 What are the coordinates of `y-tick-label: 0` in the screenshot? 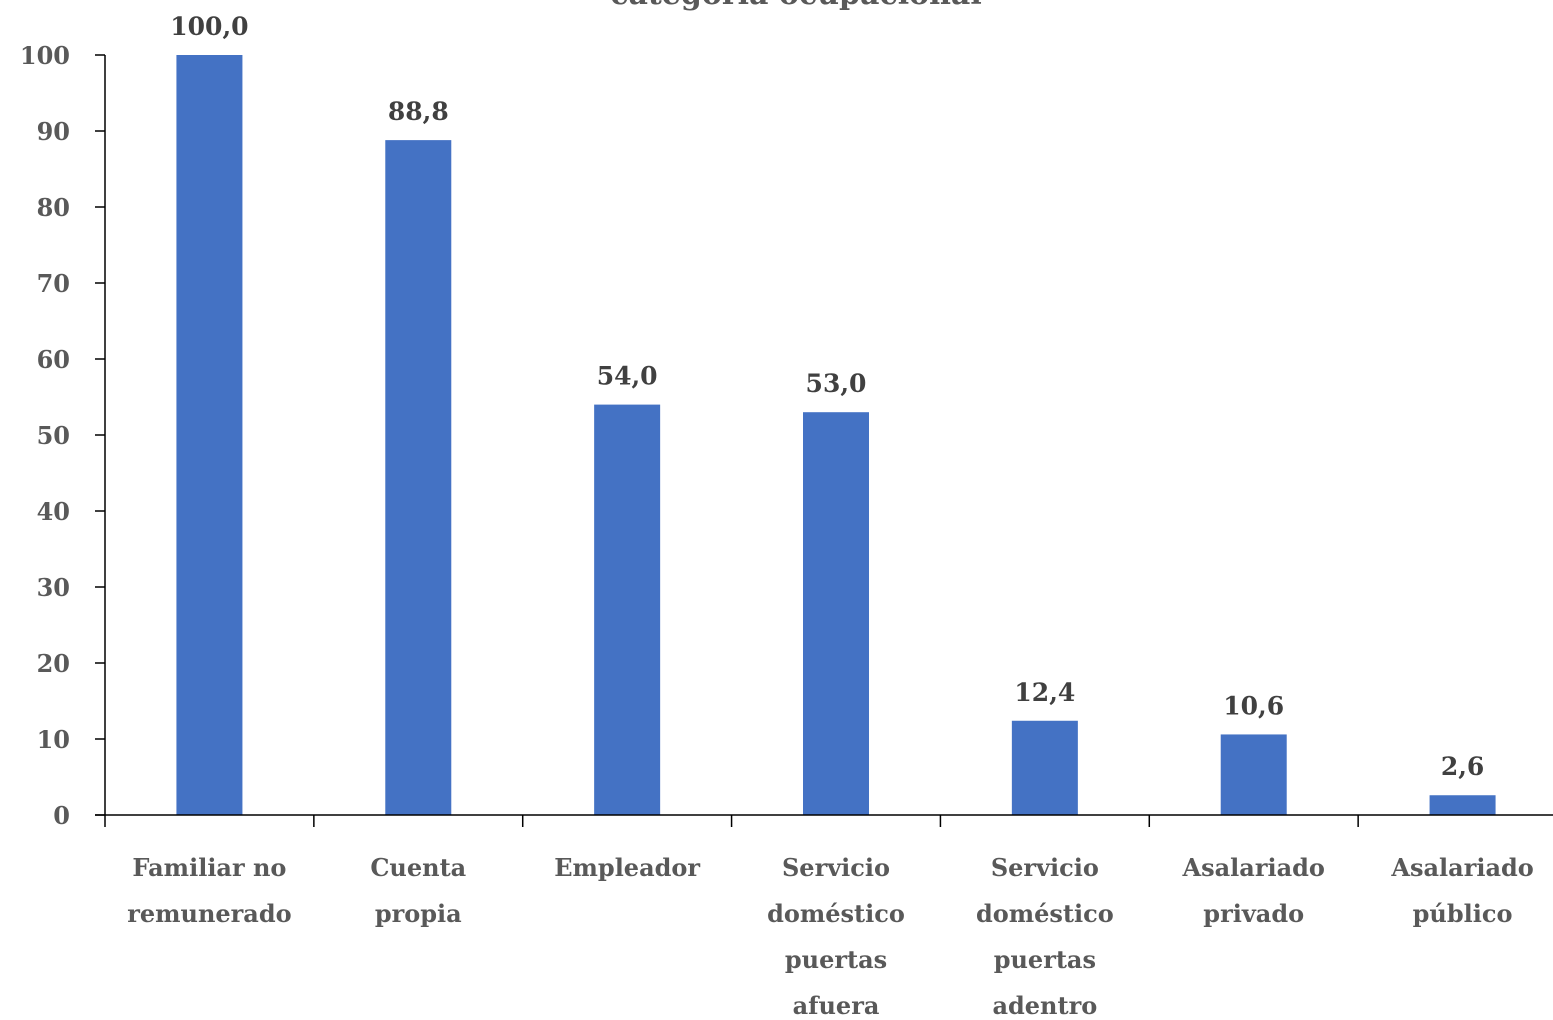 It's located at (61, 815).